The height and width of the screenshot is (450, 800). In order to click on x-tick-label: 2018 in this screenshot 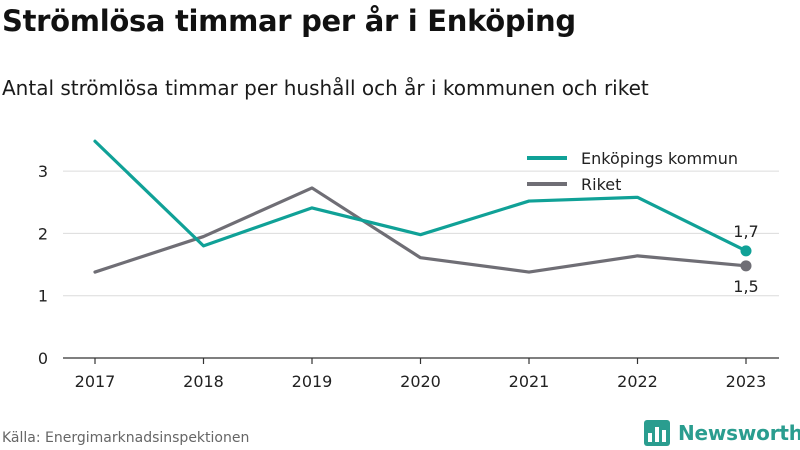, I will do `click(203, 381)`.